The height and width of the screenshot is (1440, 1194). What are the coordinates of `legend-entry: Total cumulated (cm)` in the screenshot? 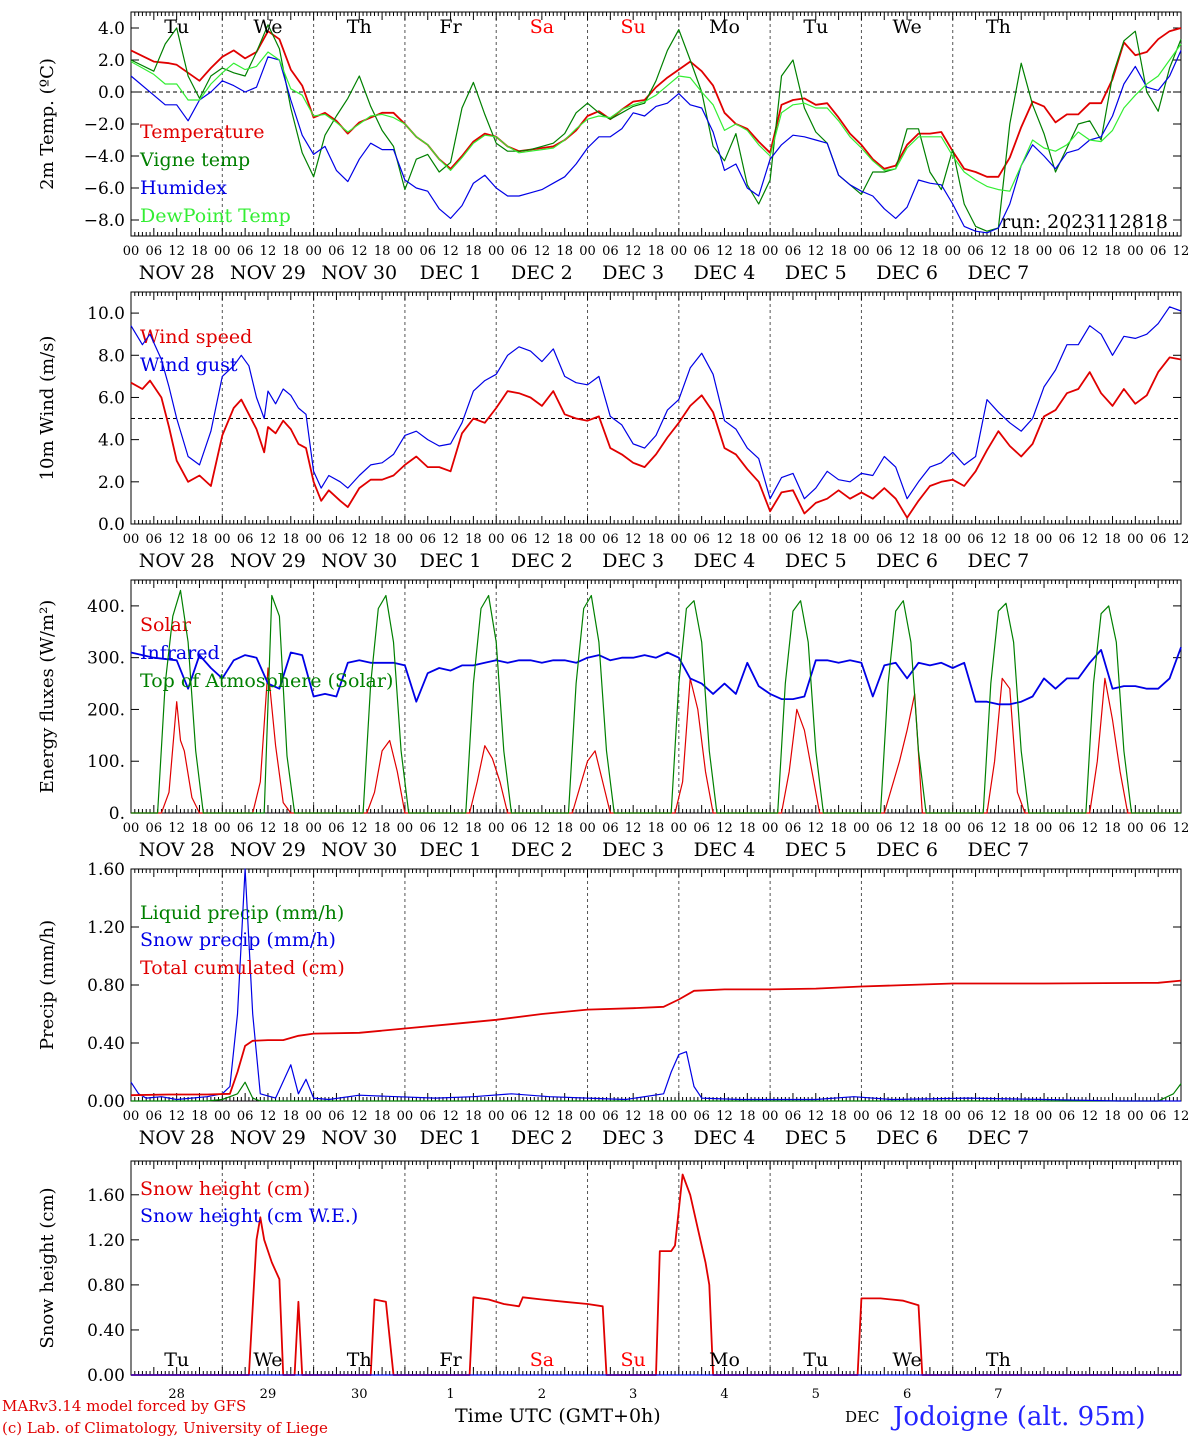 It's located at (242, 968).